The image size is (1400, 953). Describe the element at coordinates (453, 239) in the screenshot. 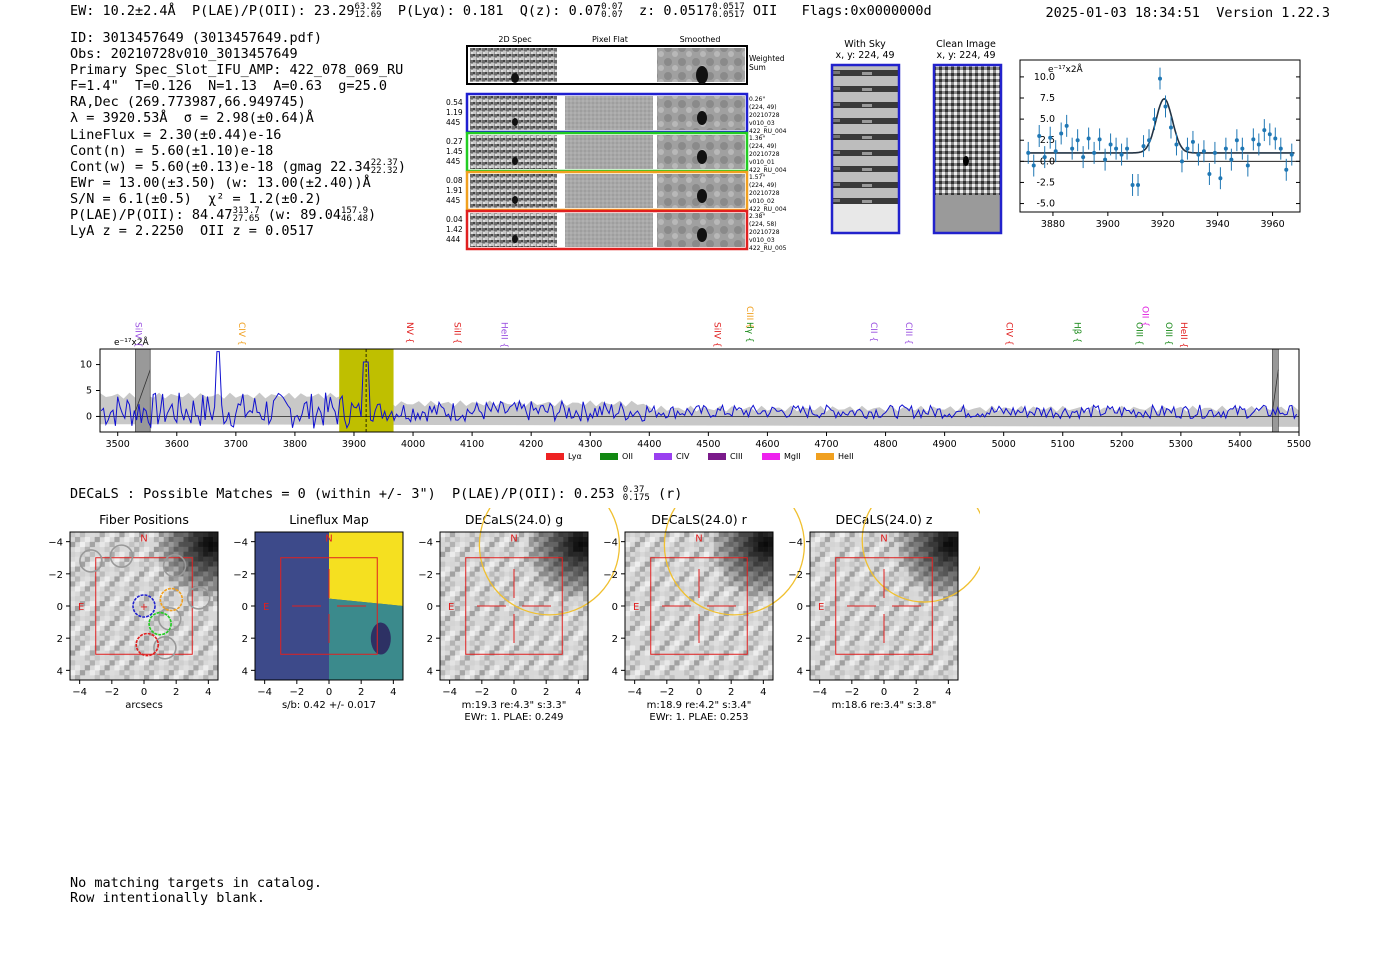

I see `cutout-left-label: 444` at that location.